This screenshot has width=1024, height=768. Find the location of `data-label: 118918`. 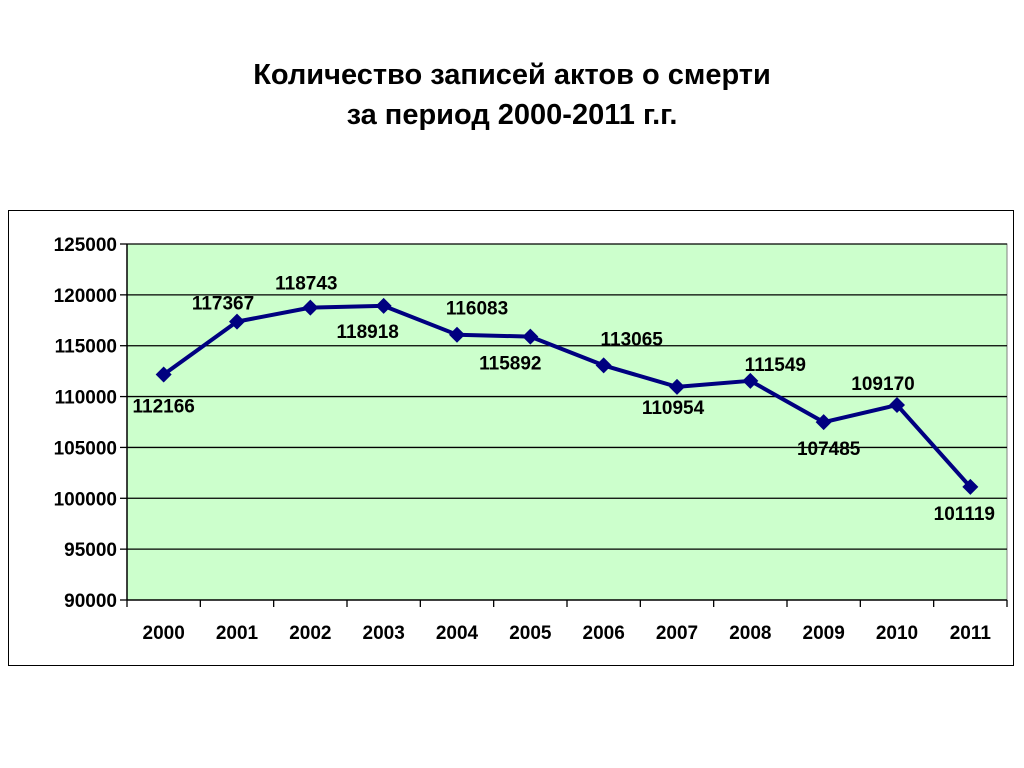

data-label: 118918 is located at coordinates (367, 332).